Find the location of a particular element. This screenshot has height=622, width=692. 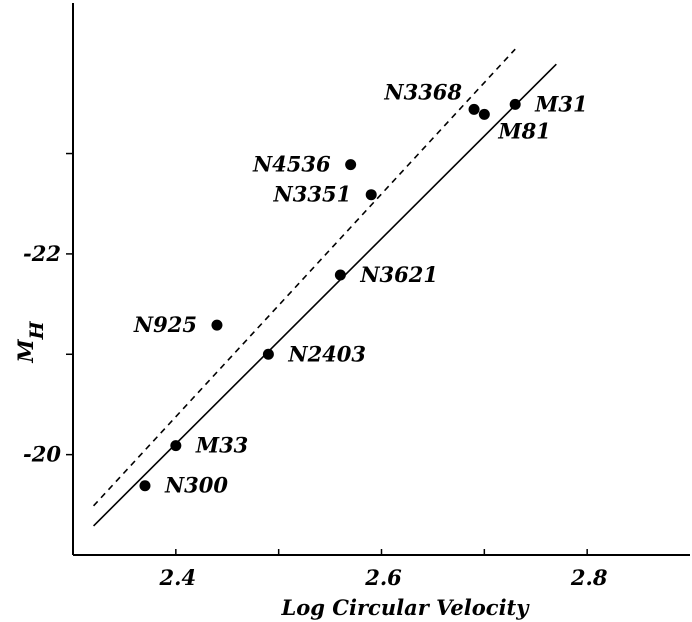

x-tick-label: 2.6 is located at coordinates (383, 577).